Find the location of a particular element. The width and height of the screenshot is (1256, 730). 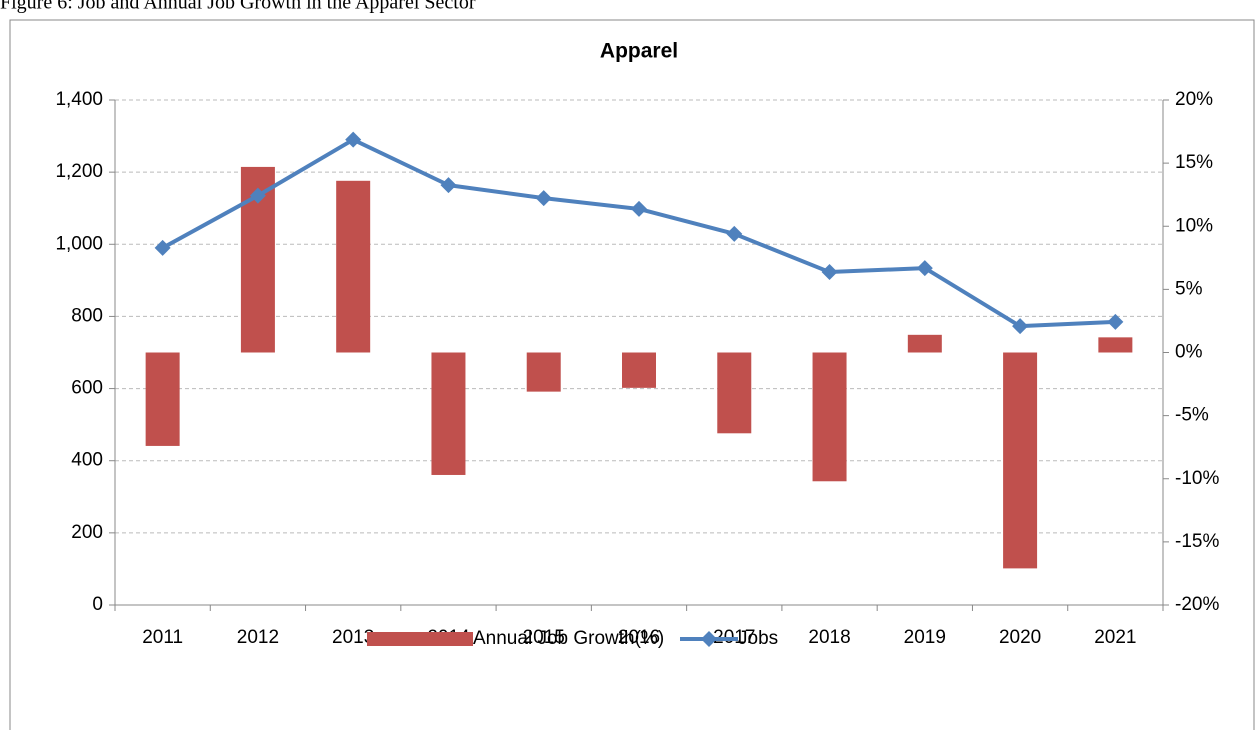

x-tick-label: 2015 is located at coordinates (544, 637).